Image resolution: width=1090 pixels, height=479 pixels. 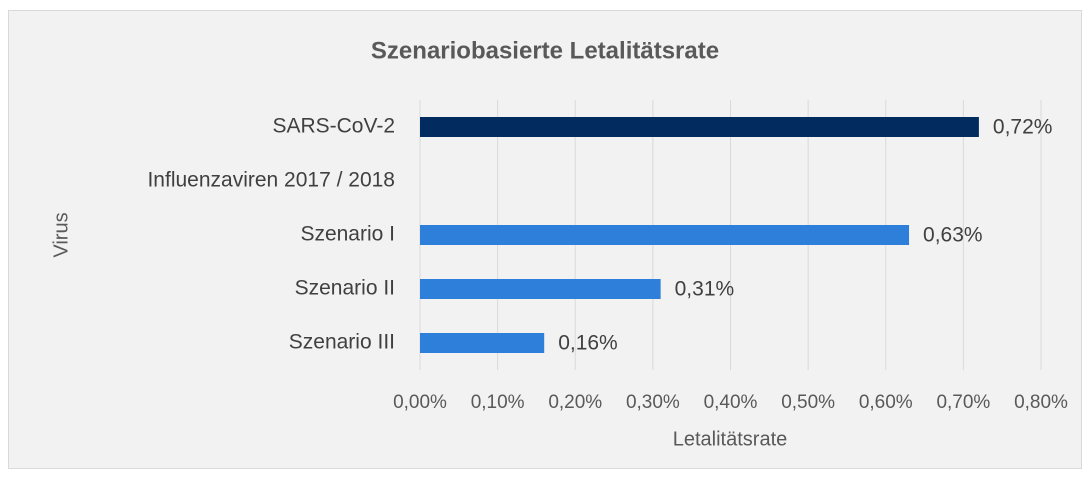 I want to click on x-tick-label: 0,10%, so click(x=498, y=402).